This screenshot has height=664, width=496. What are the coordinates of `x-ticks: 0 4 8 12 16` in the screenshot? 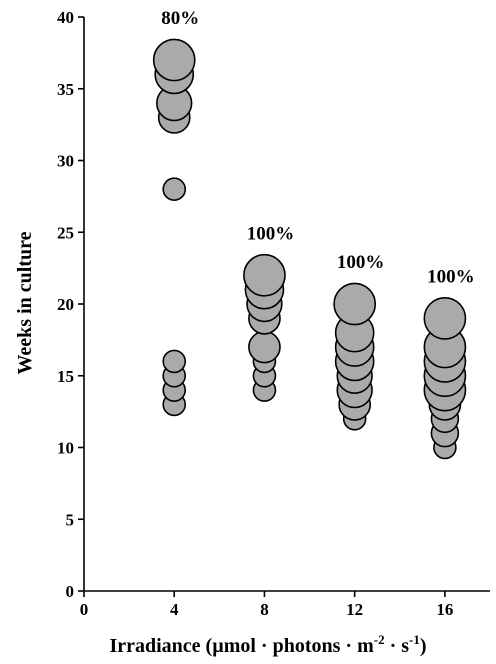 It's located at (266, 605).